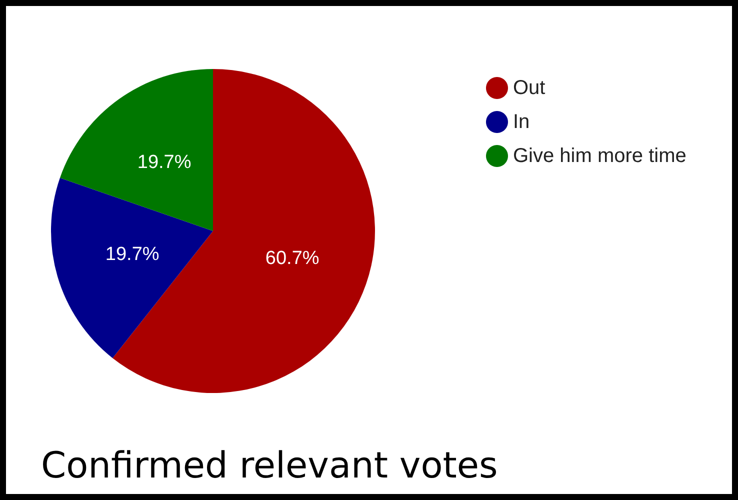  What do you see at coordinates (521, 122) in the screenshot?
I see `legend-label: In` at bounding box center [521, 122].